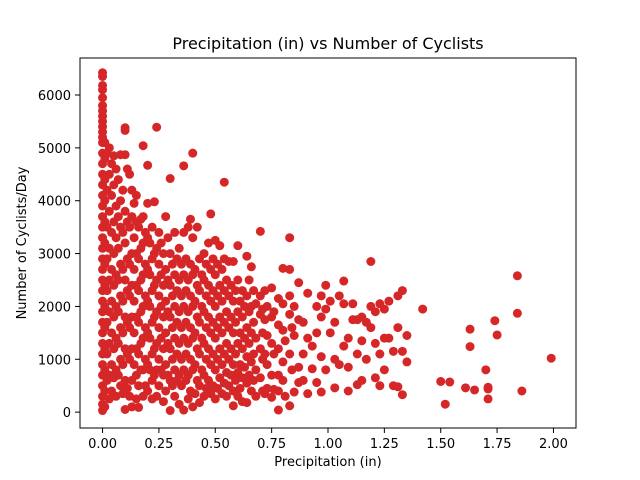 The width and height of the screenshot is (640, 480). What do you see at coordinates (328, 444) in the screenshot?
I see `x-tick-label: 1.00` at bounding box center [328, 444].